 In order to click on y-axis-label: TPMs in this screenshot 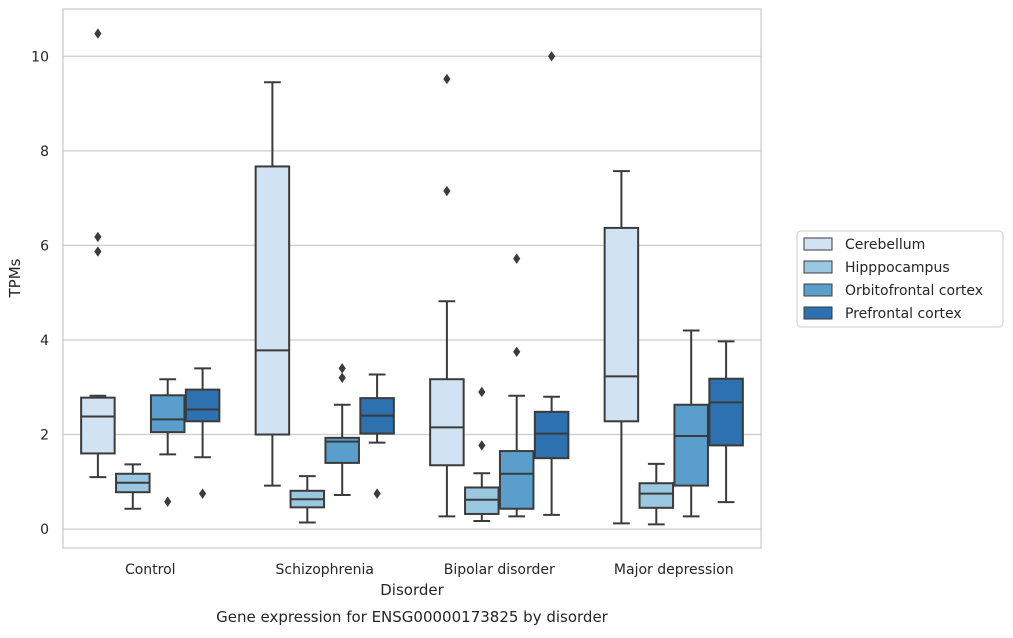, I will do `click(15, 278)`.